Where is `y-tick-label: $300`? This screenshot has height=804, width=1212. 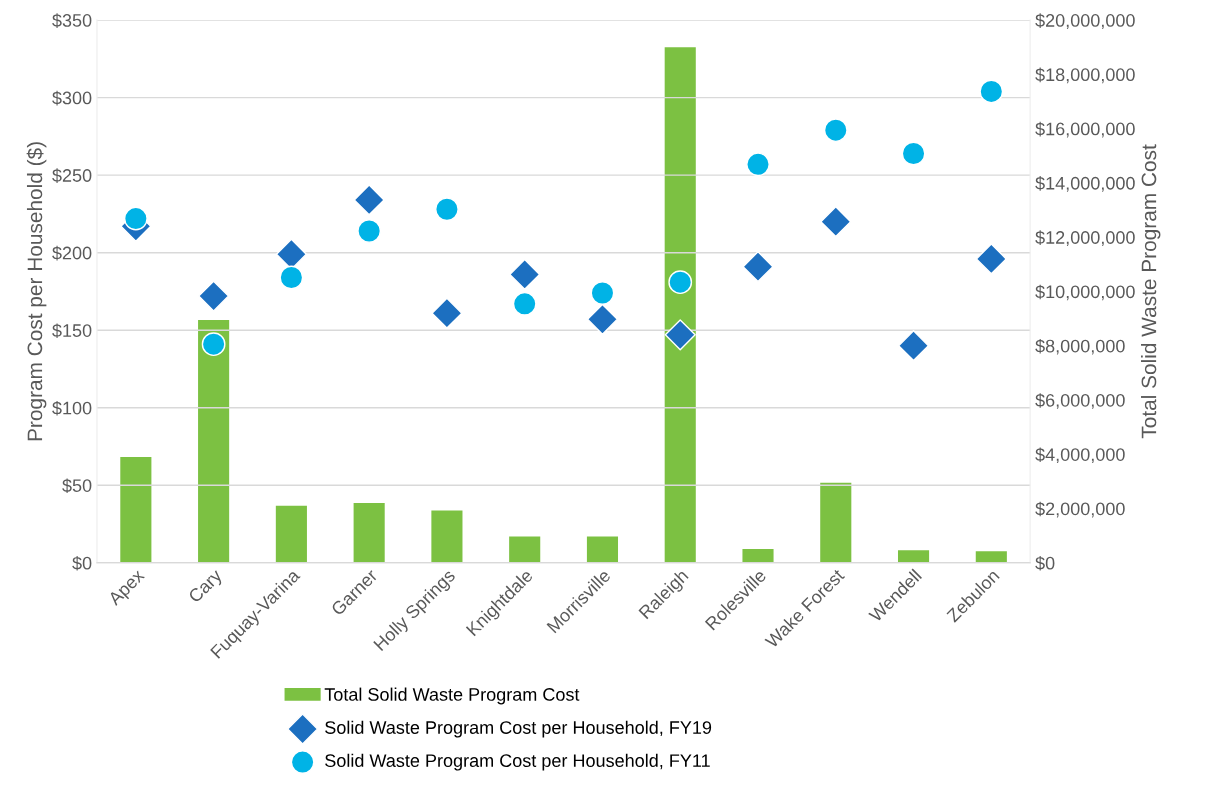 y-tick-label: $300 is located at coordinates (72, 98).